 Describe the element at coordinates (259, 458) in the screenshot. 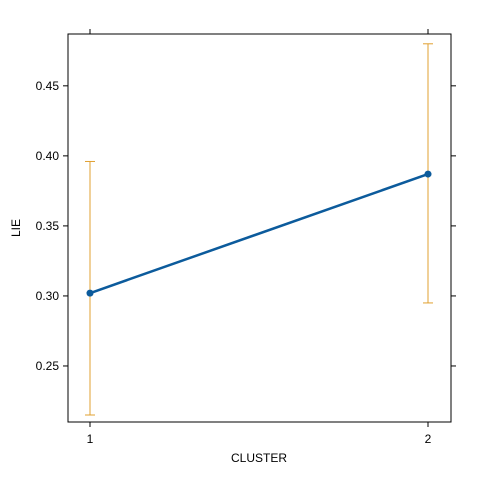

I see `x-axis-label: CLUSTER` at that location.